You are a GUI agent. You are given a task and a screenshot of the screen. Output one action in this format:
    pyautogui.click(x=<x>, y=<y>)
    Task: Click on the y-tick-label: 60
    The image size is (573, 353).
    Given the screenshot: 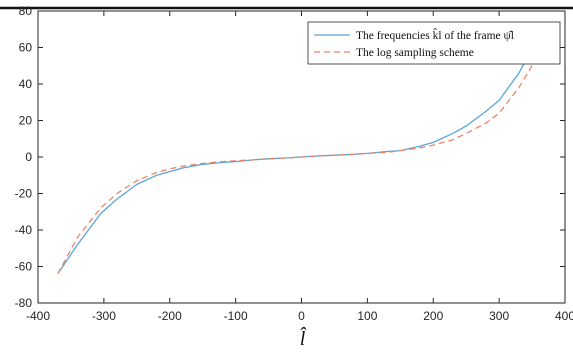 What is the action you would take?
    pyautogui.click(x=26, y=48)
    